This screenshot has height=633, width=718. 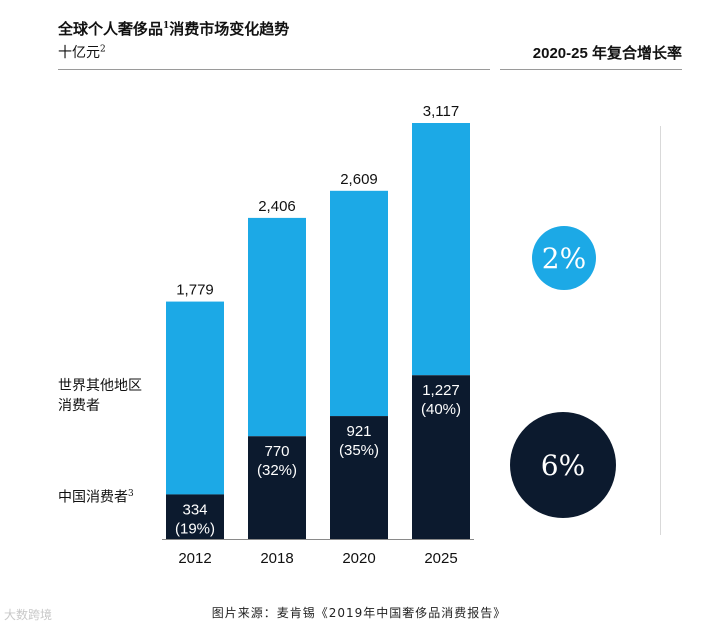 I want to click on china-value-label-2020: 921, so click(x=358, y=431).